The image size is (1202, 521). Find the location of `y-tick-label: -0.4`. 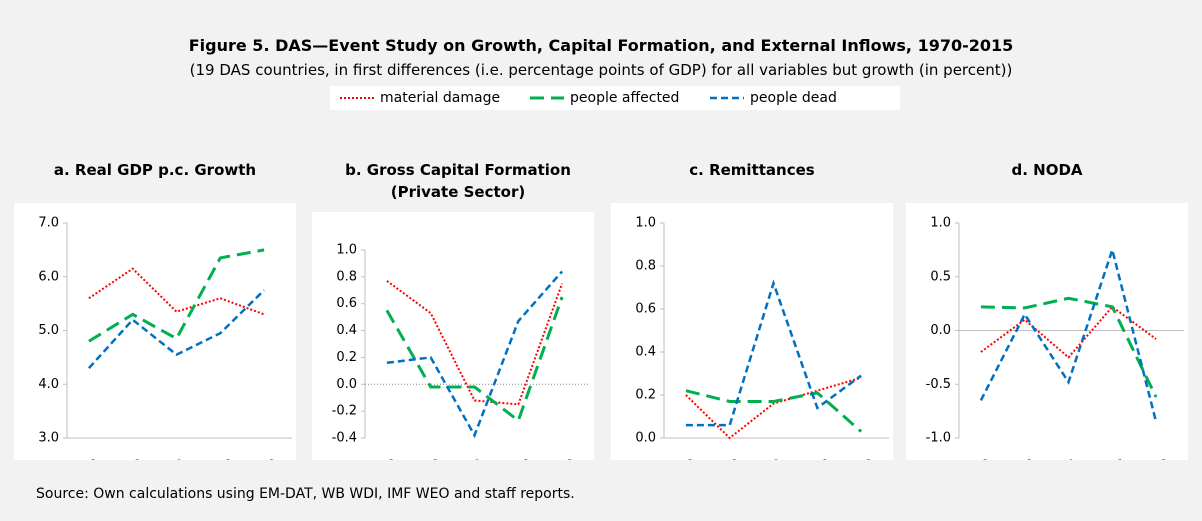

y-tick-label: -0.4 is located at coordinates (344, 438).